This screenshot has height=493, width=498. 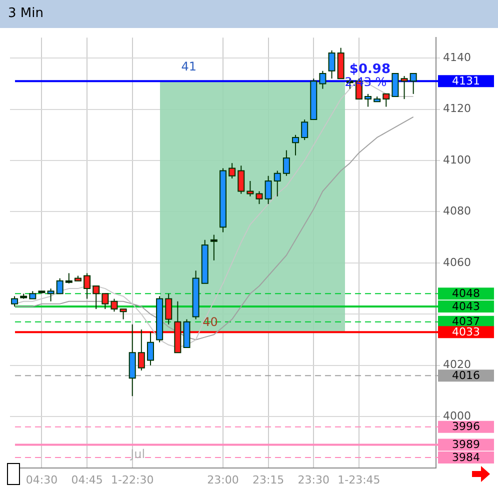 What do you see at coordinates (223, 479) in the screenshot?
I see `x-tick-label: 23:00` at bounding box center [223, 479].